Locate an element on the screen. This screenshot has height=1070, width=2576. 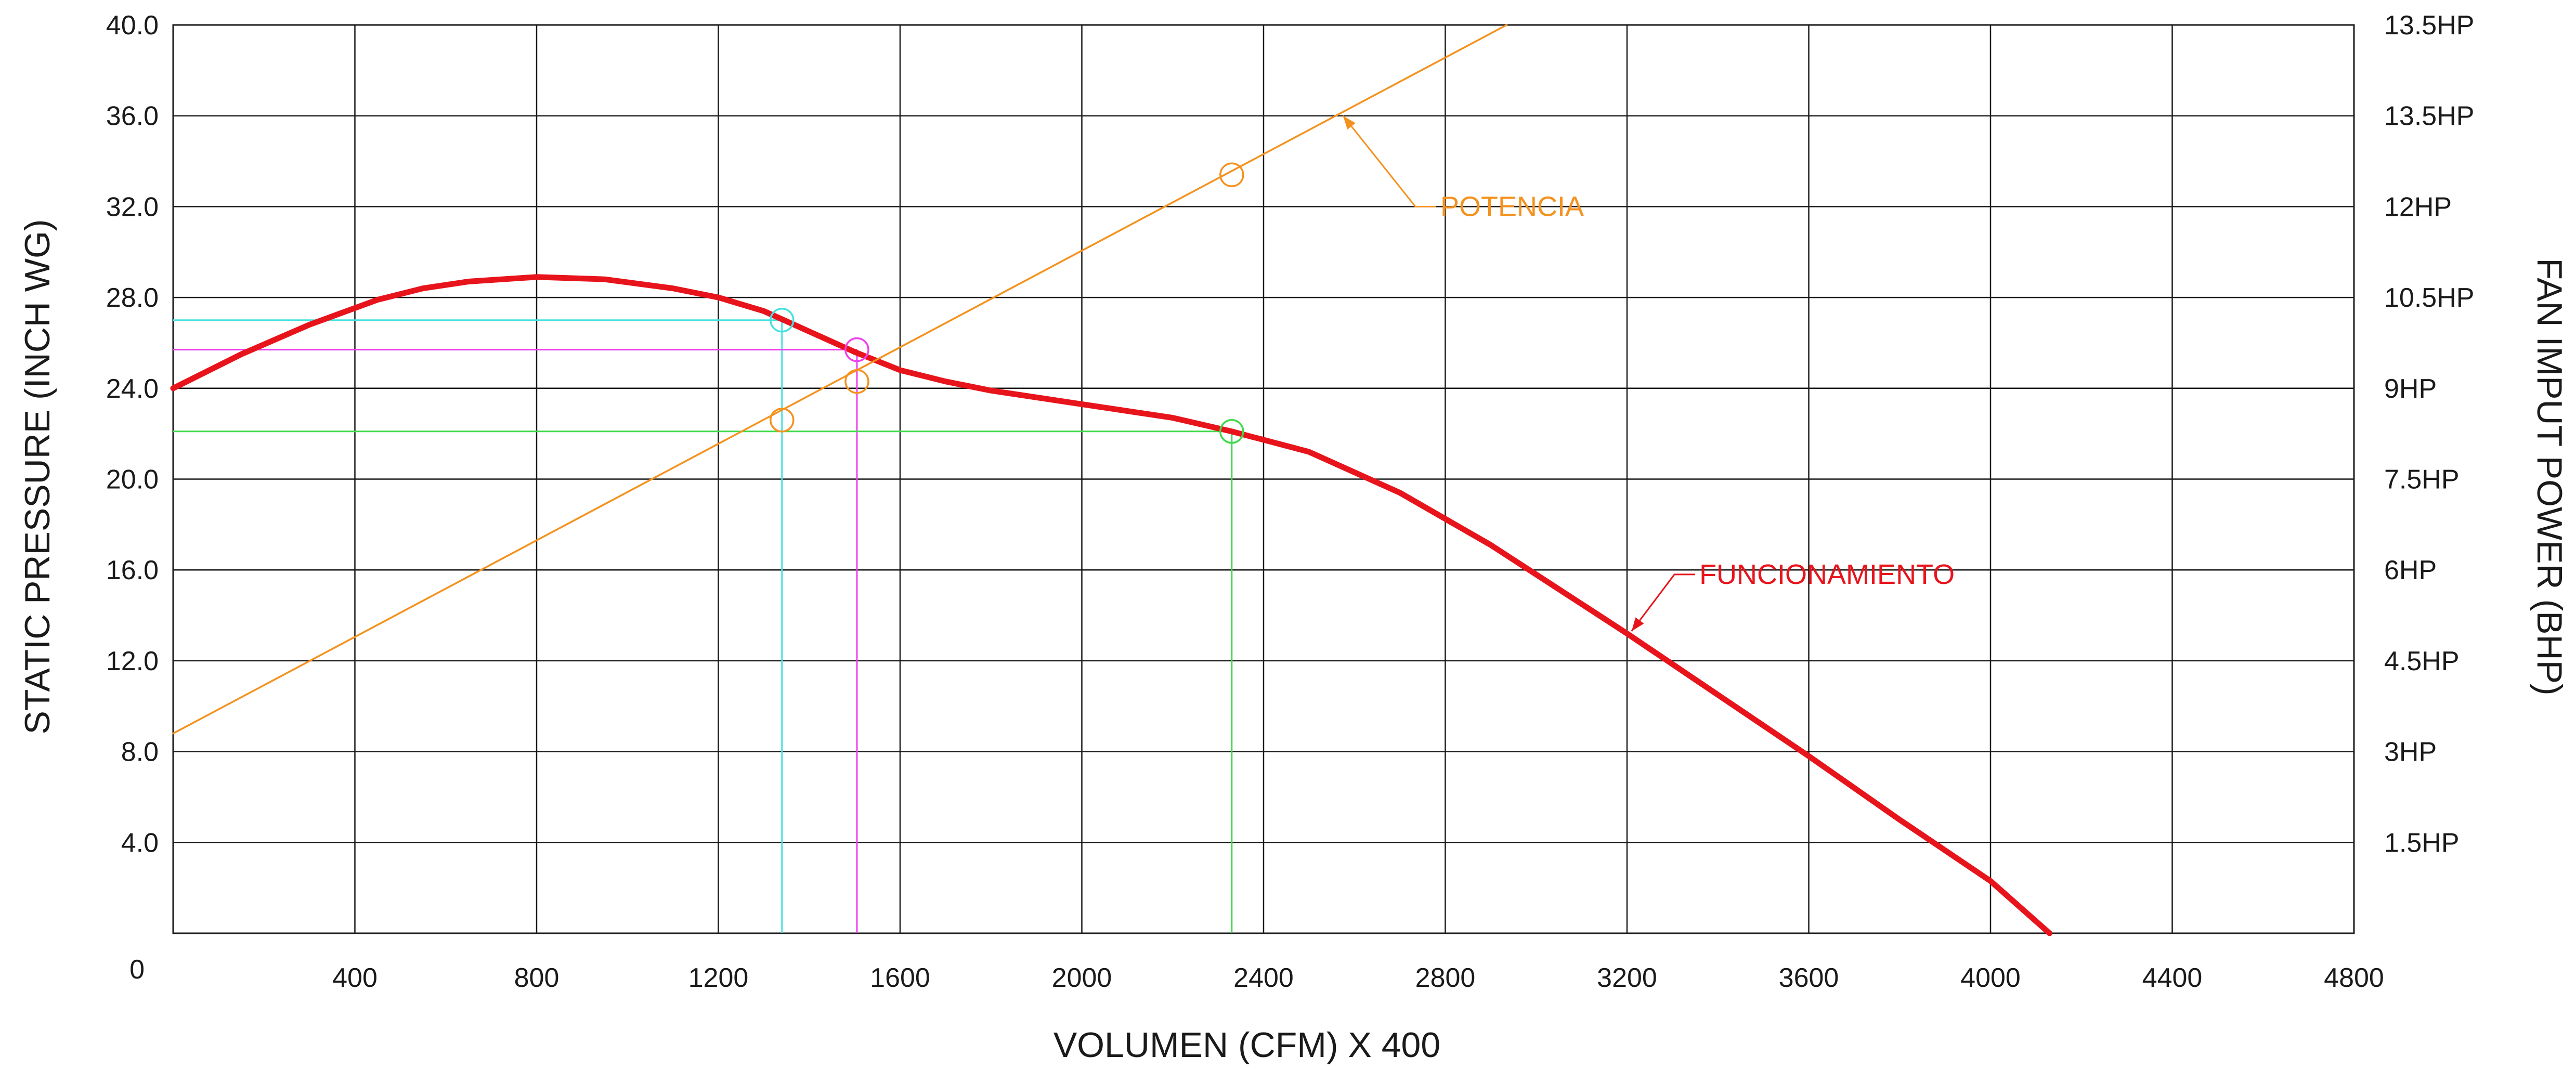
x-tick-label: 2000 is located at coordinates (1082, 978).